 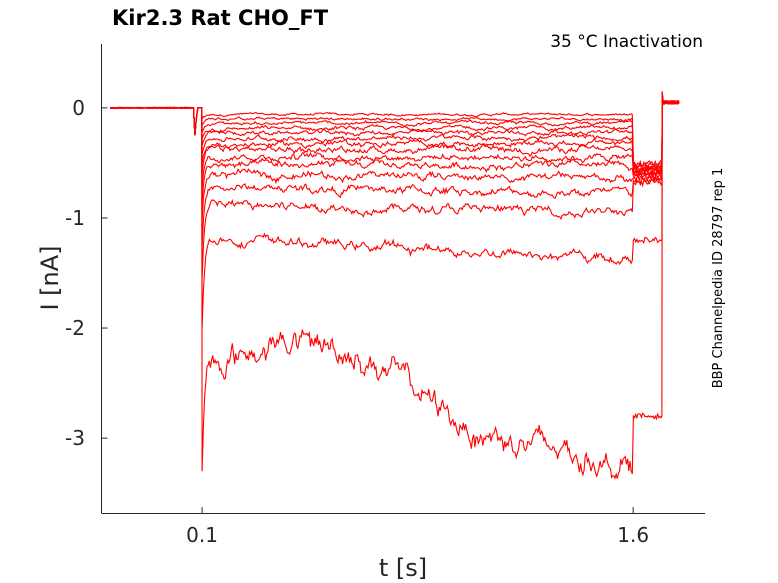 What do you see at coordinates (50, 277) in the screenshot?
I see `y-axis-label: I [nA]` at bounding box center [50, 277].